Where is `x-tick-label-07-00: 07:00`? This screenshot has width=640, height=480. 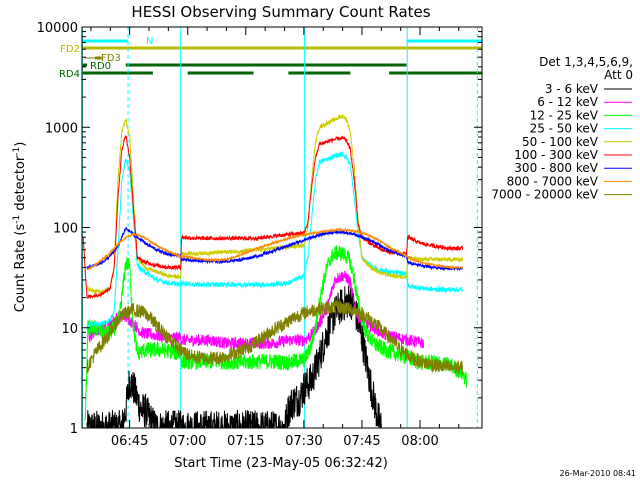
x-tick-label-07-00: 07:00 is located at coordinates (187, 441).